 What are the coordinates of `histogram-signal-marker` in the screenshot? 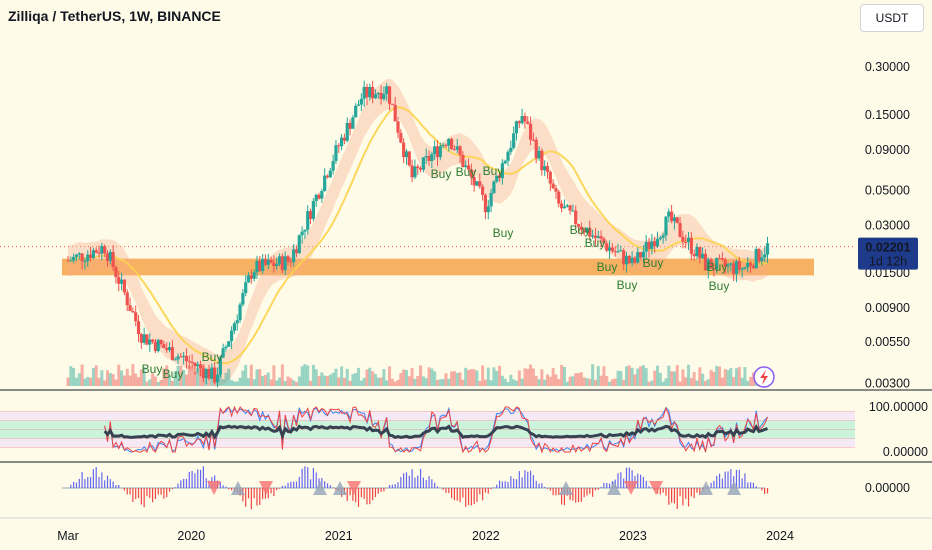 It's located at (320, 488).